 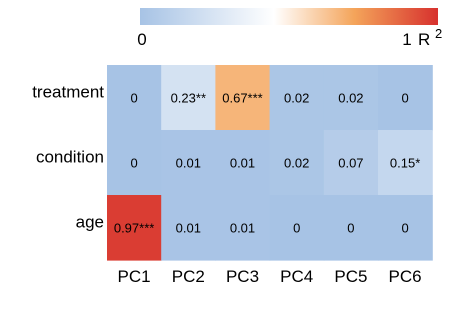 I want to click on colorbar-max-label: 1, so click(x=406, y=39).